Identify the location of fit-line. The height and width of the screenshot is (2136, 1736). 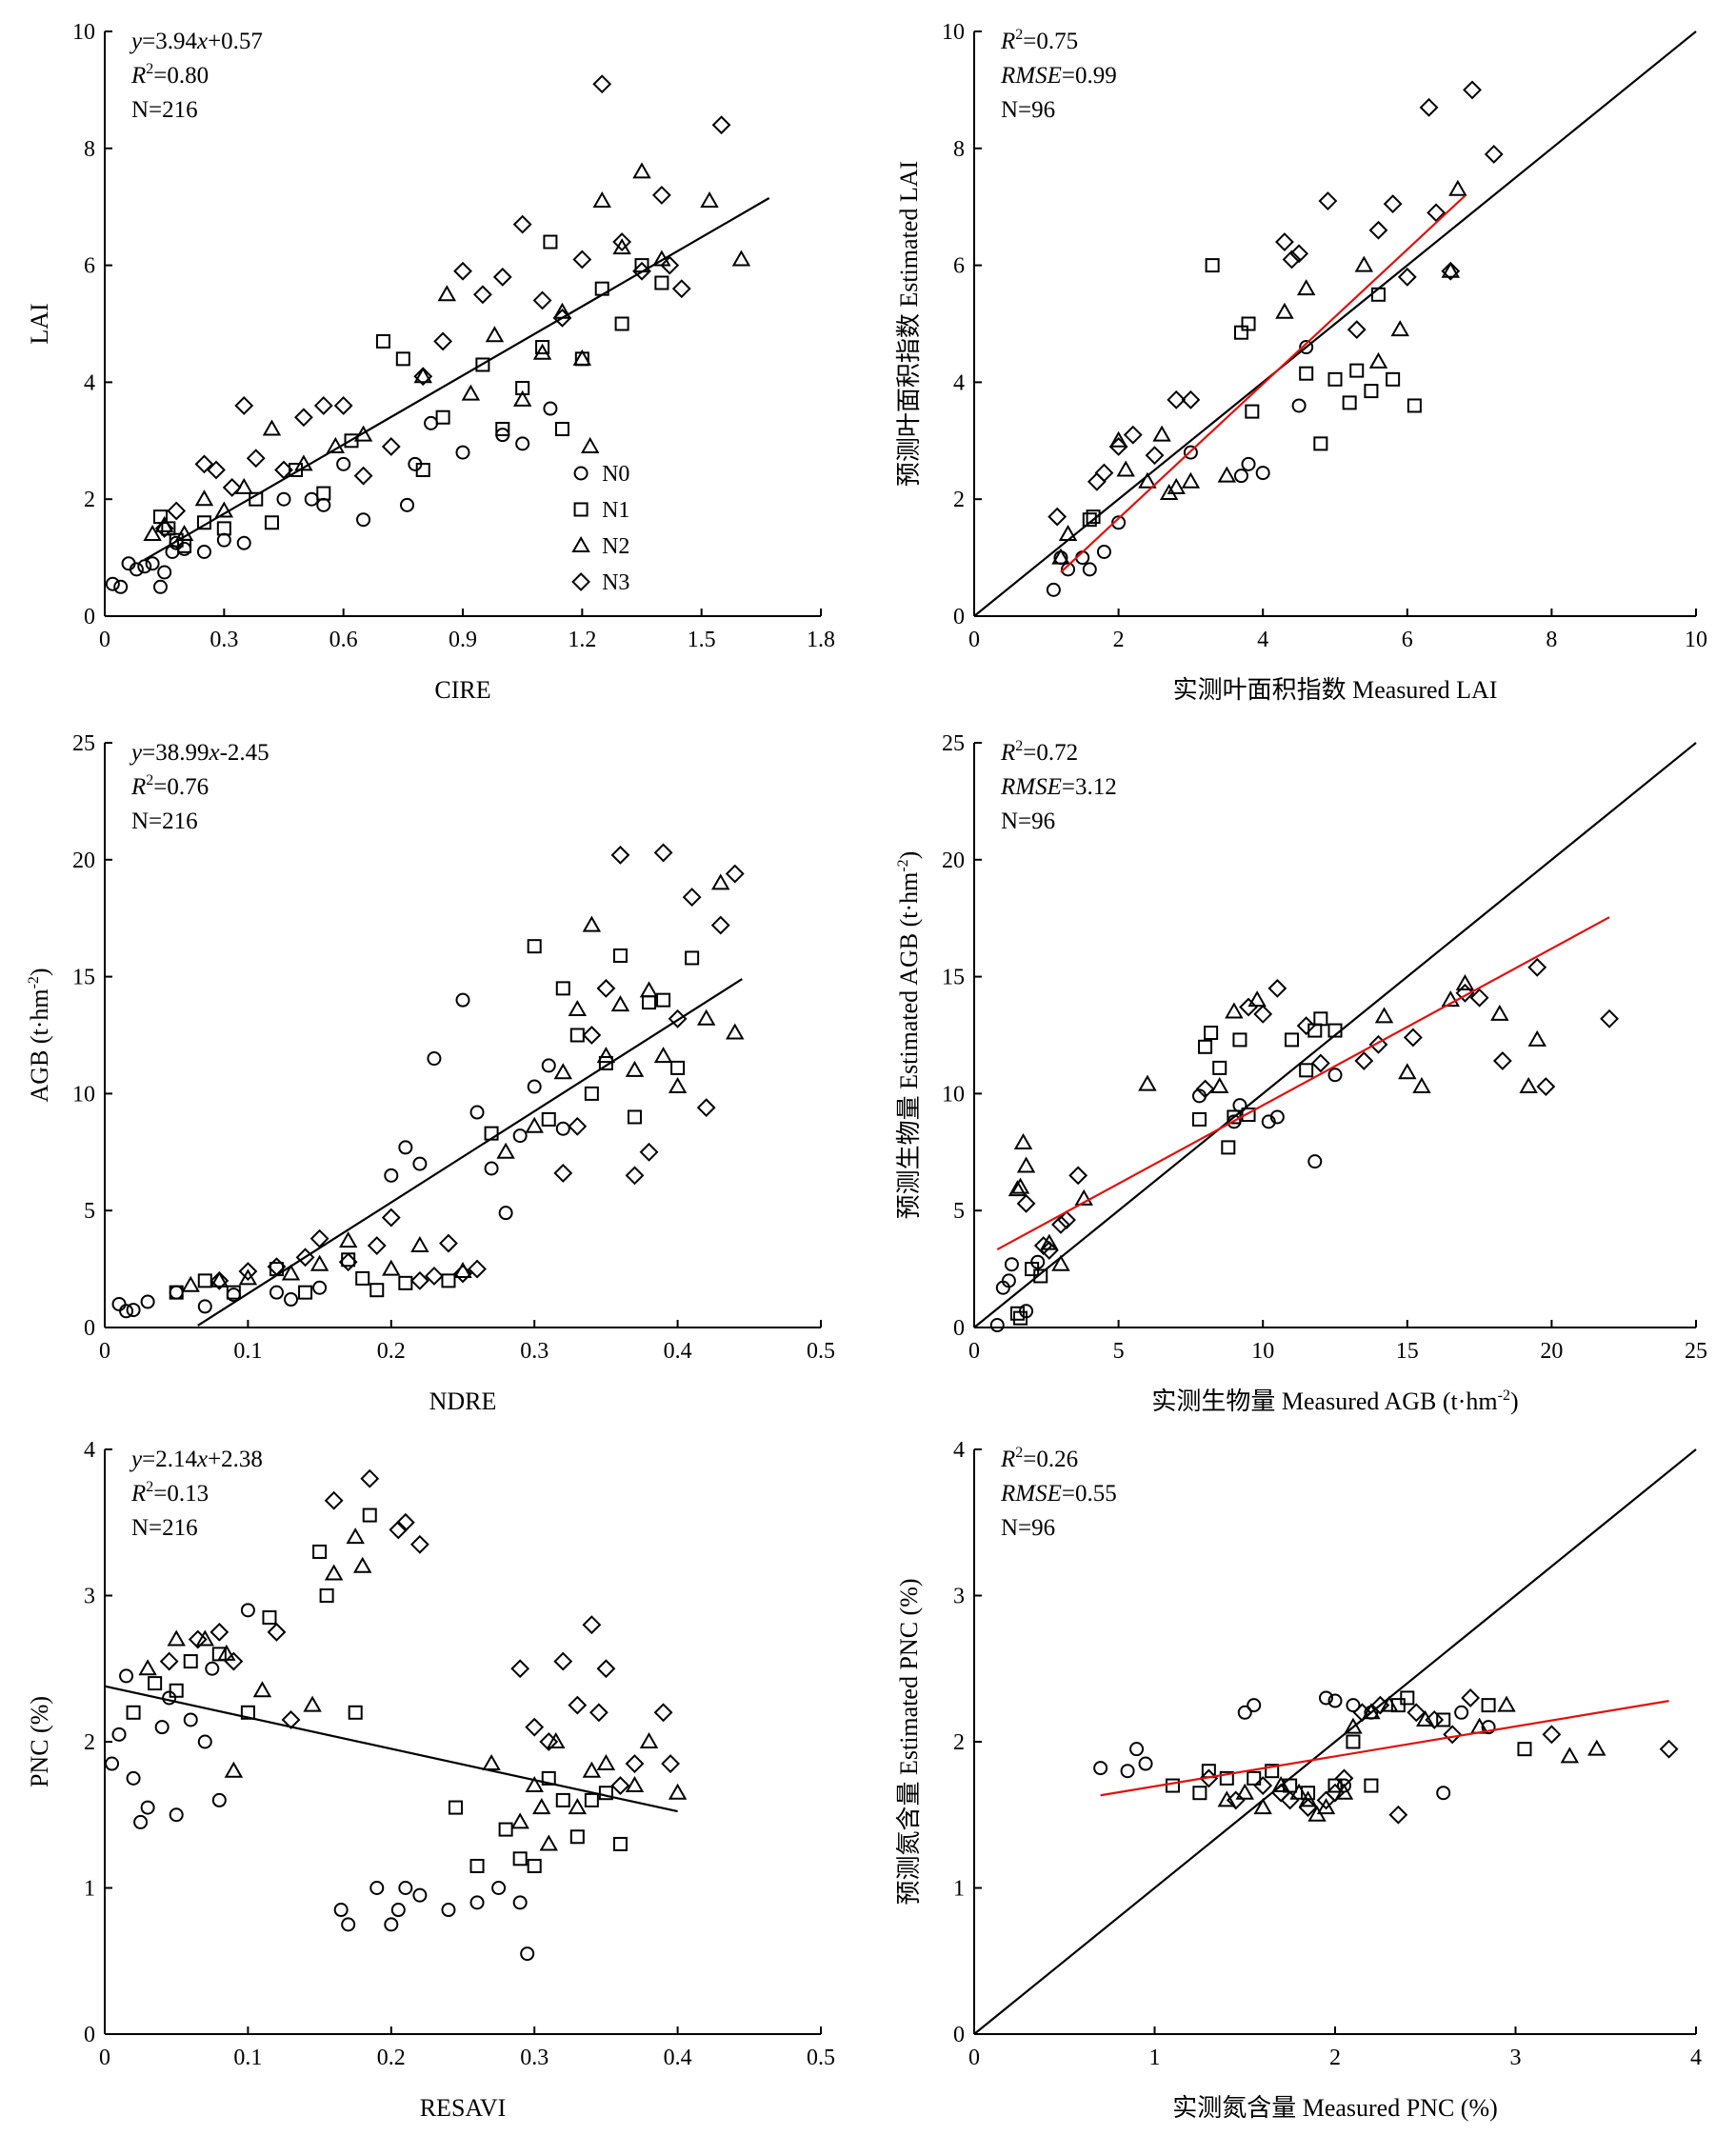
(1303, 1083).